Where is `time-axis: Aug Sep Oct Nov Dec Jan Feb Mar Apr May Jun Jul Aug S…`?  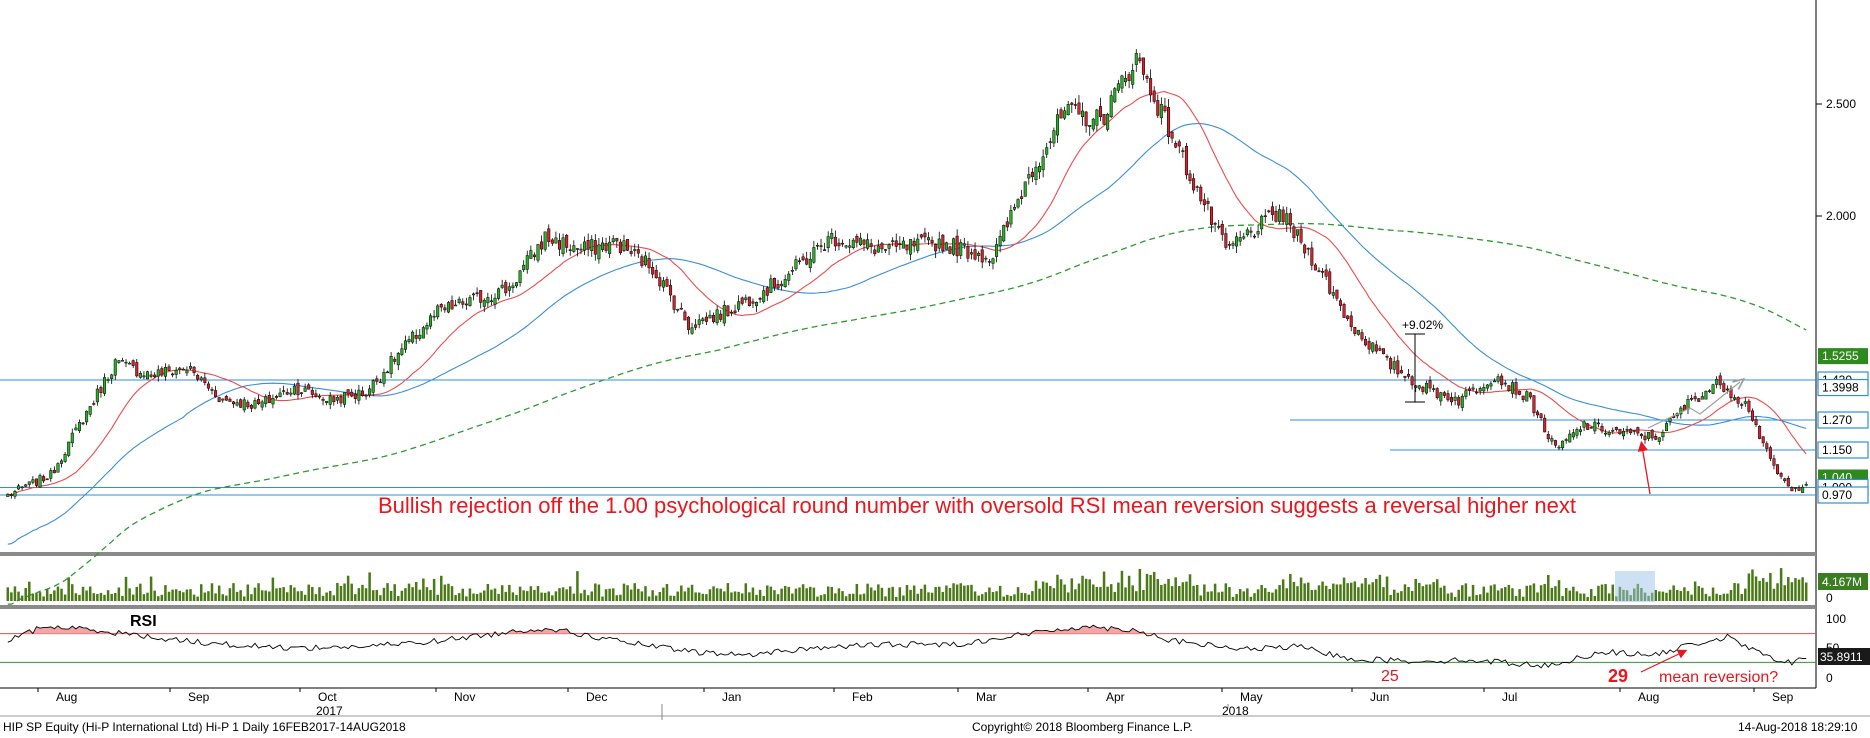
time-axis: Aug Sep Oct Nov Dec Jan Feb Mar Apr May Jun Jul Aug S… is located at coordinates (915, 696).